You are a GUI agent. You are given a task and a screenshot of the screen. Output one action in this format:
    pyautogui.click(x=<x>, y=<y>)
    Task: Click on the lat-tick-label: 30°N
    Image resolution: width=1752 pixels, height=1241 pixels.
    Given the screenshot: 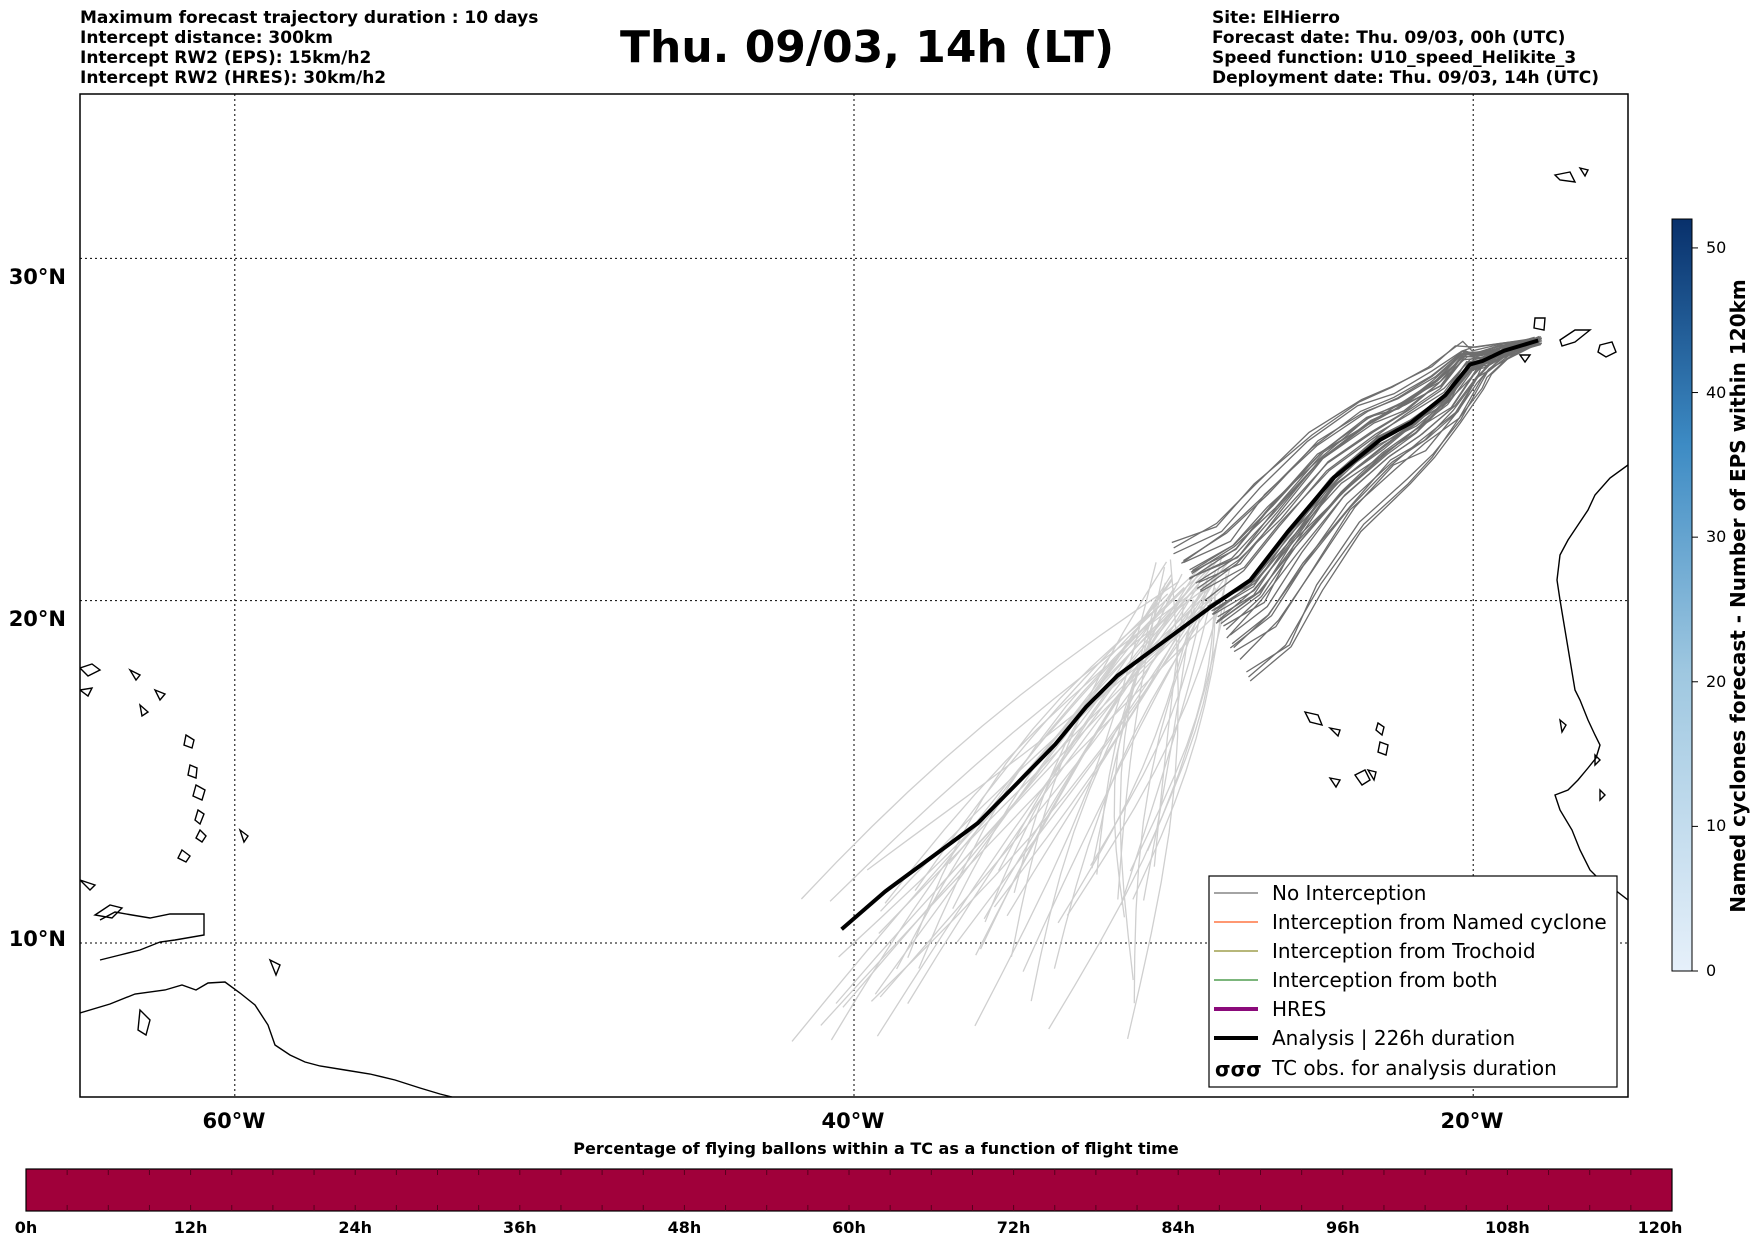 What is the action you would take?
    pyautogui.click(x=37, y=277)
    